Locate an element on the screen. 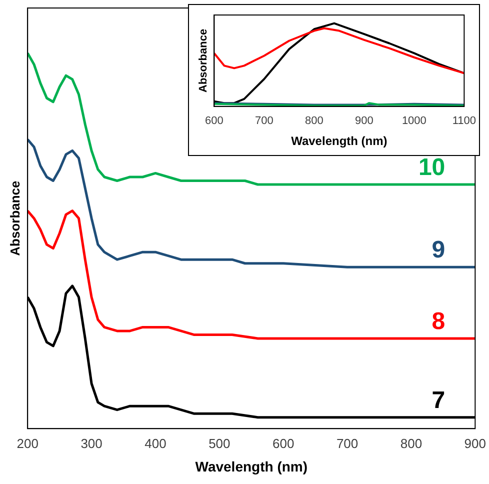 This screenshot has width=489, height=484. x-tick-label: 1000 is located at coordinates (414, 121).